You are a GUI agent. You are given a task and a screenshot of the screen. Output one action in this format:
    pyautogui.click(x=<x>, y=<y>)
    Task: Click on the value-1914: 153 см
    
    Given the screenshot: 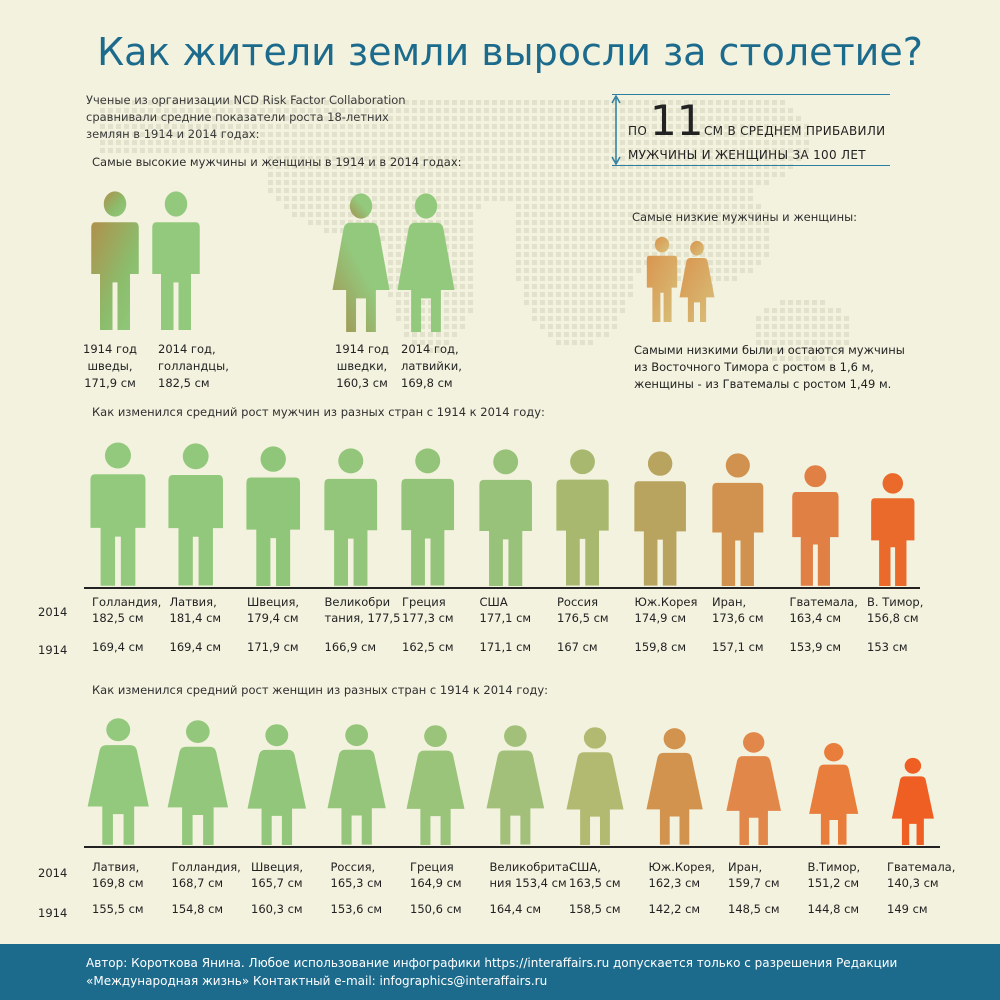 What is the action you would take?
    pyautogui.click(x=887, y=647)
    